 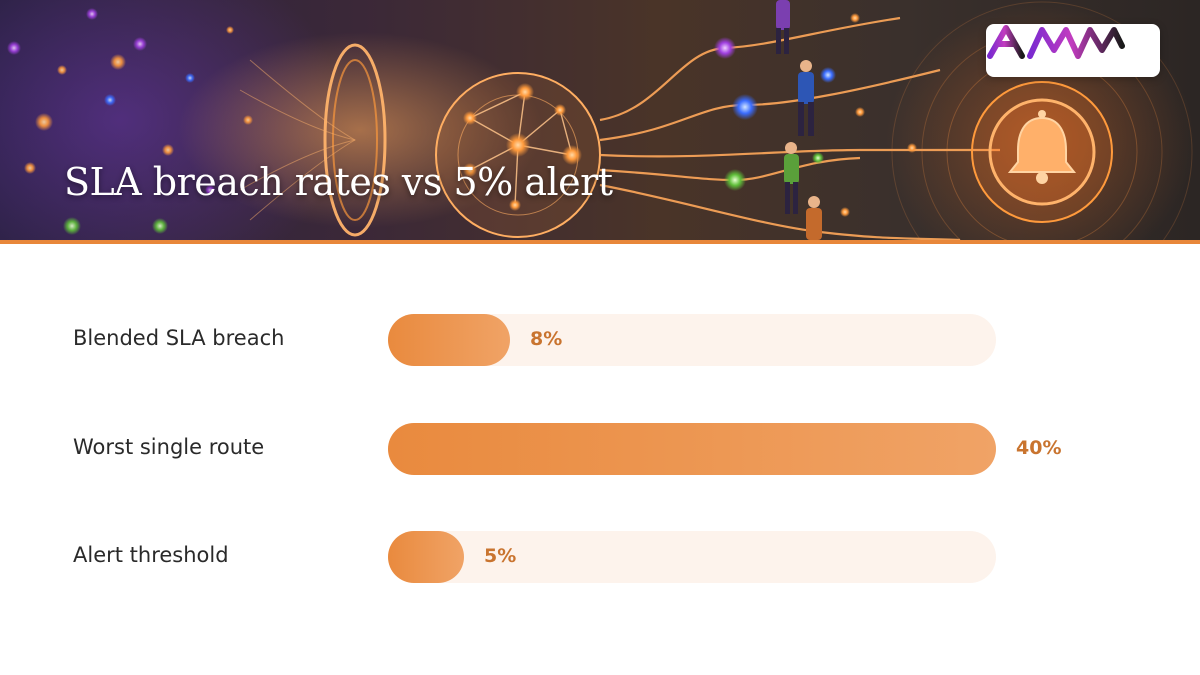 I want to click on bar-label: Worst single route, so click(x=169, y=447).